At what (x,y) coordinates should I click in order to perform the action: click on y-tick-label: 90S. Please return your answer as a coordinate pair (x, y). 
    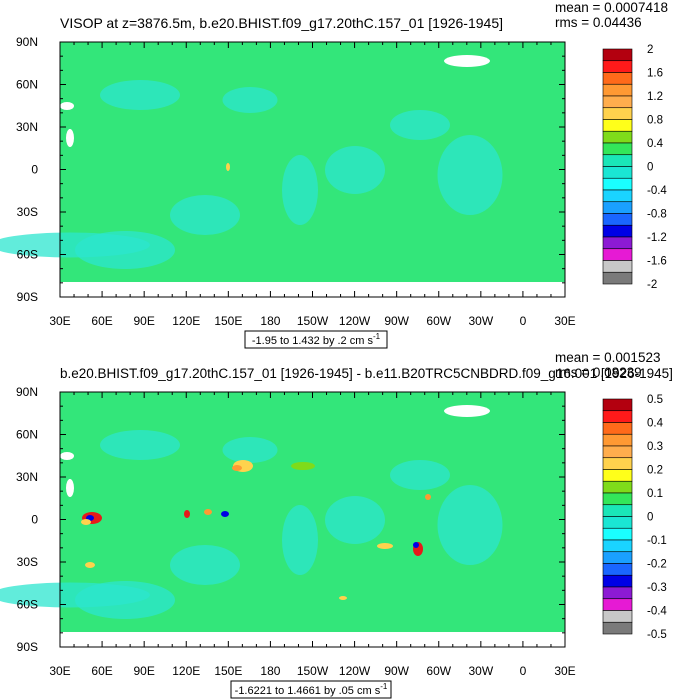
    Looking at the image, I should click on (27, 647).